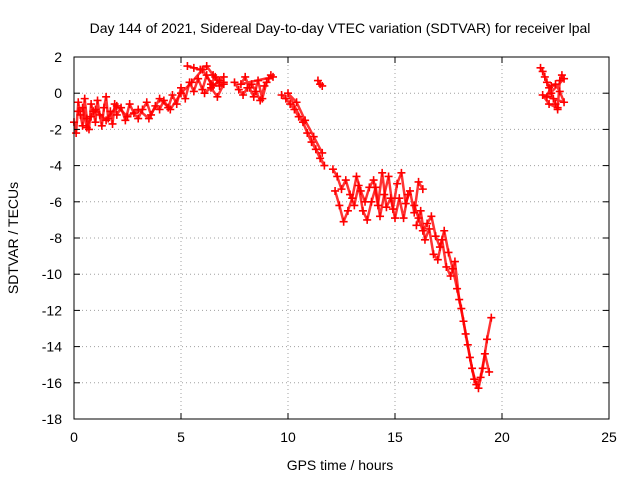  Describe the element at coordinates (609, 437) in the screenshot. I see `x-tick-label: 25` at that location.